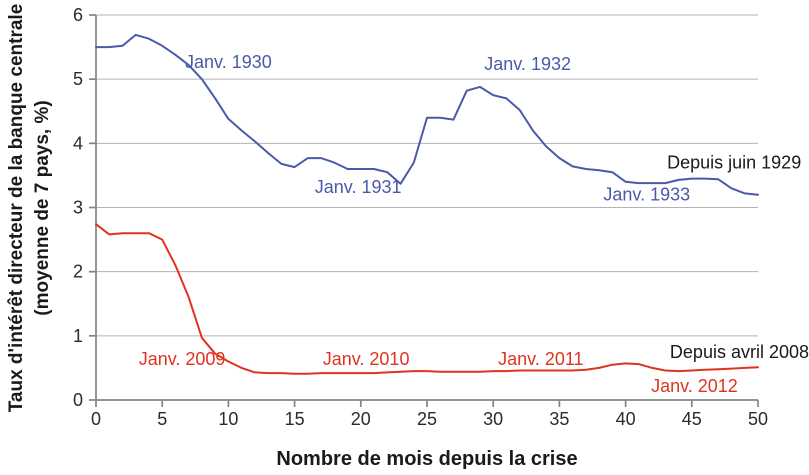 Image resolution: width=809 pixels, height=475 pixels. What do you see at coordinates (739, 352) in the screenshot?
I see `annotation-label: Depuis avril 2008` at bounding box center [739, 352].